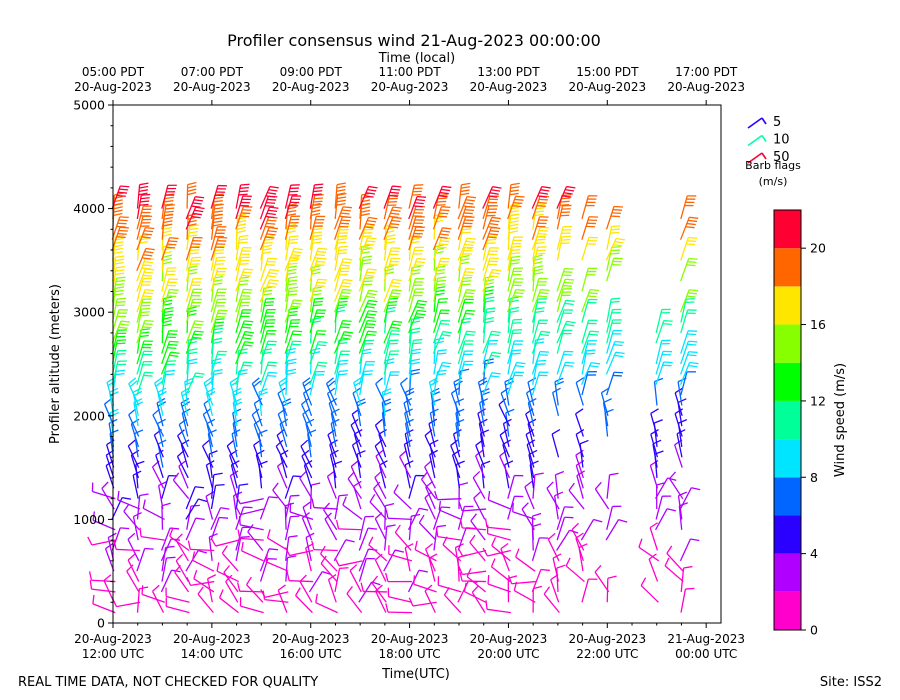  Describe the element at coordinates (787, 305) in the screenshot. I see `colorbar-bin` at that location.